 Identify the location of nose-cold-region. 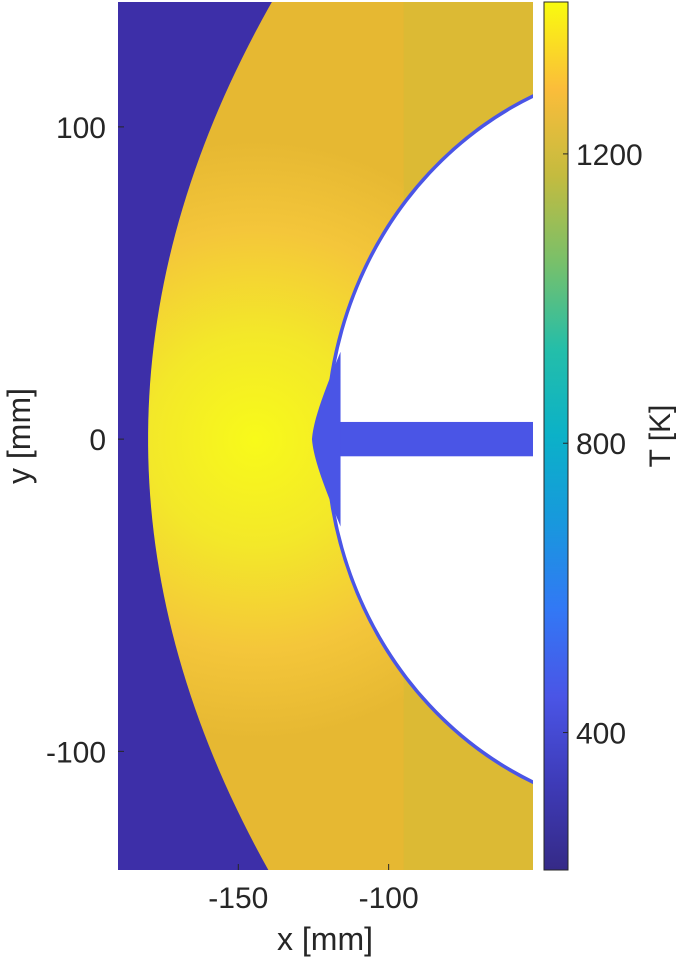
(326, 439).